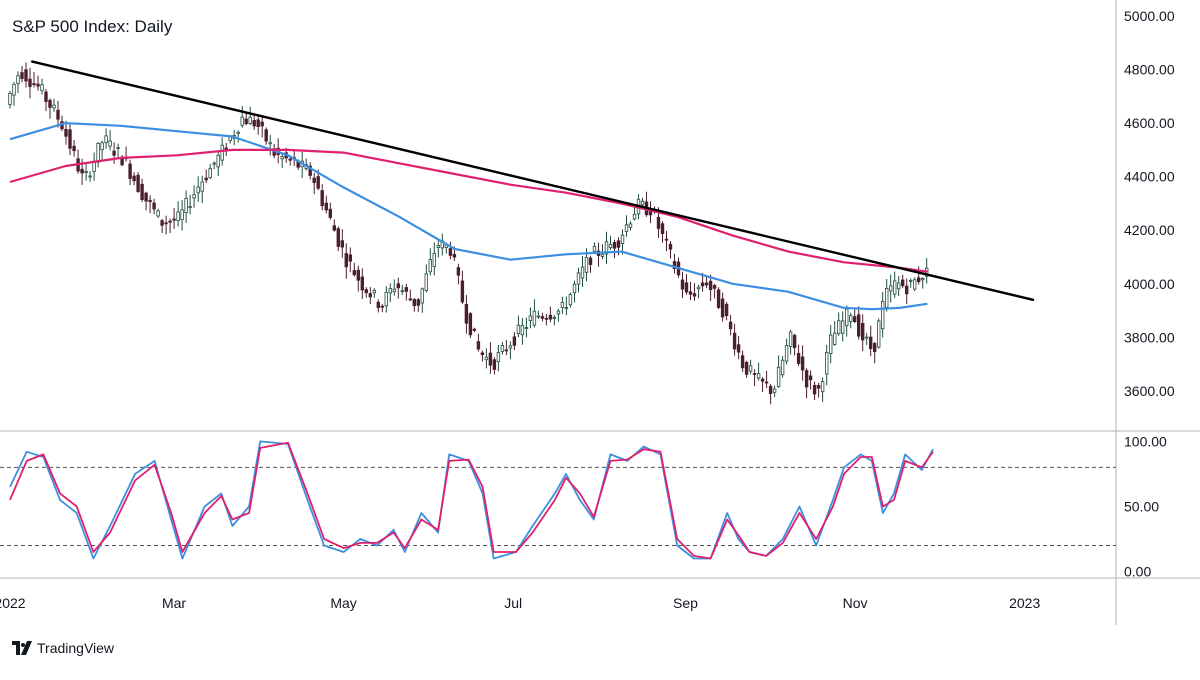  What do you see at coordinates (1149, 337) in the screenshot?
I see `price-tick-label: 3800.00` at bounding box center [1149, 337].